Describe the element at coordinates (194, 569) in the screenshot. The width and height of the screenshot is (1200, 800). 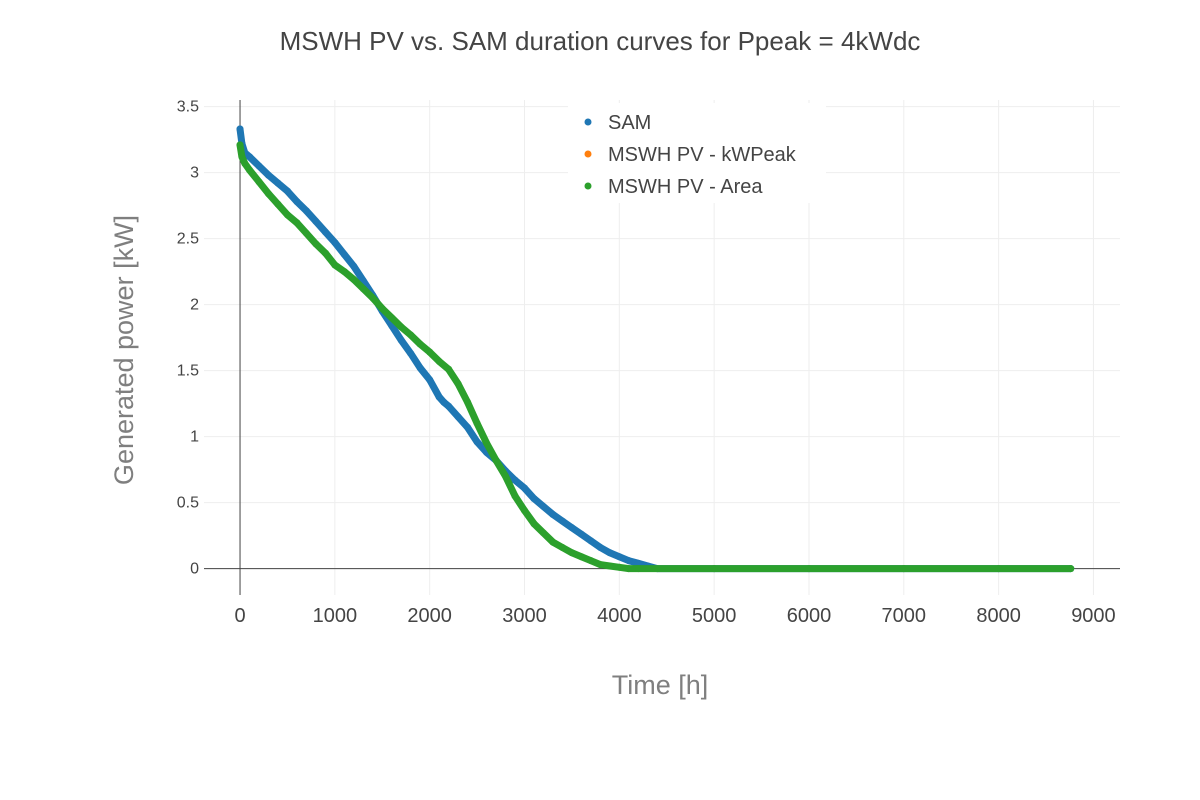
I see `y-tick-label: 0` at that location.